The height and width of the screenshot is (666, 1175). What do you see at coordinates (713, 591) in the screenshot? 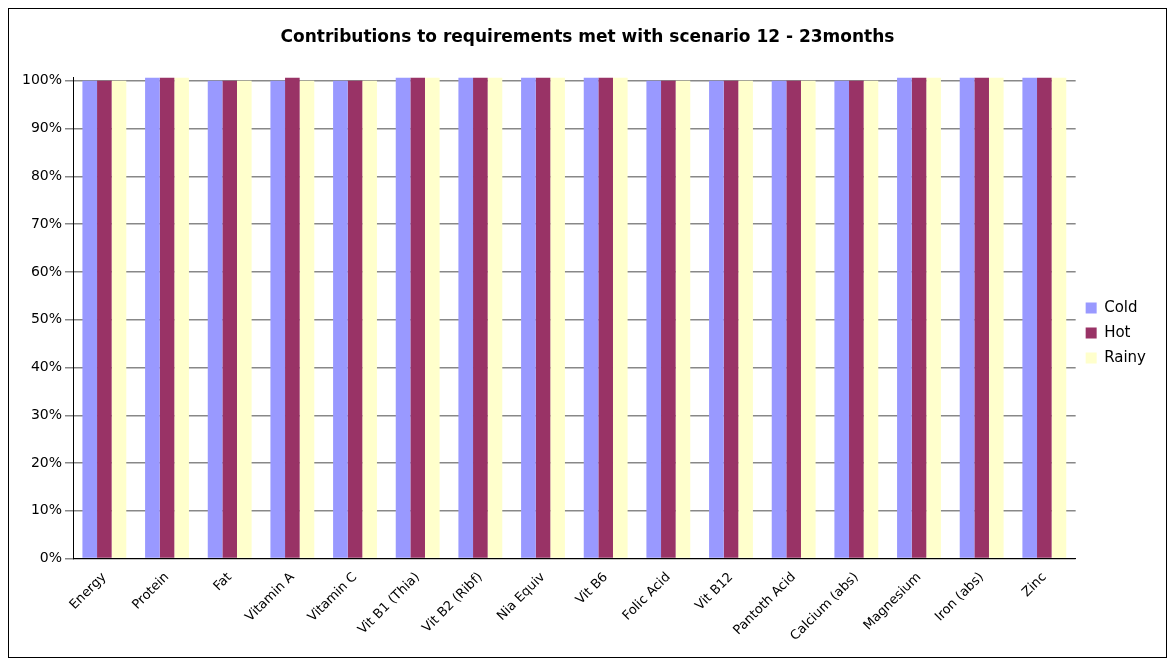
I see `x-tick-label: Vit B12` at bounding box center [713, 591].